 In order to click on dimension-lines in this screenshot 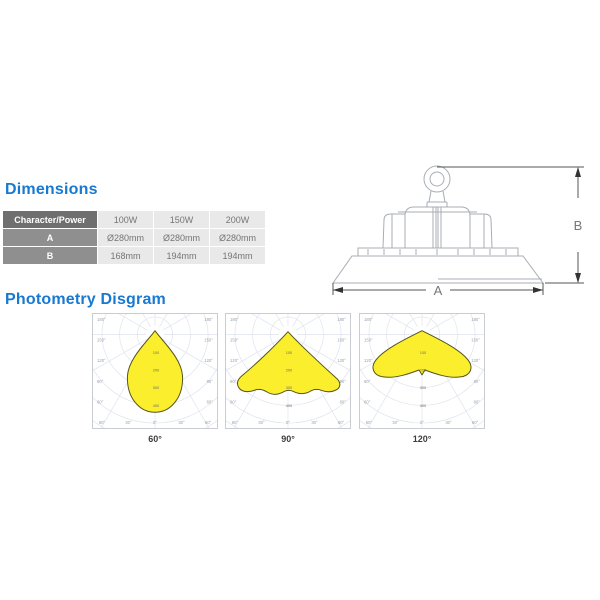, I will do `click(458, 230)`.